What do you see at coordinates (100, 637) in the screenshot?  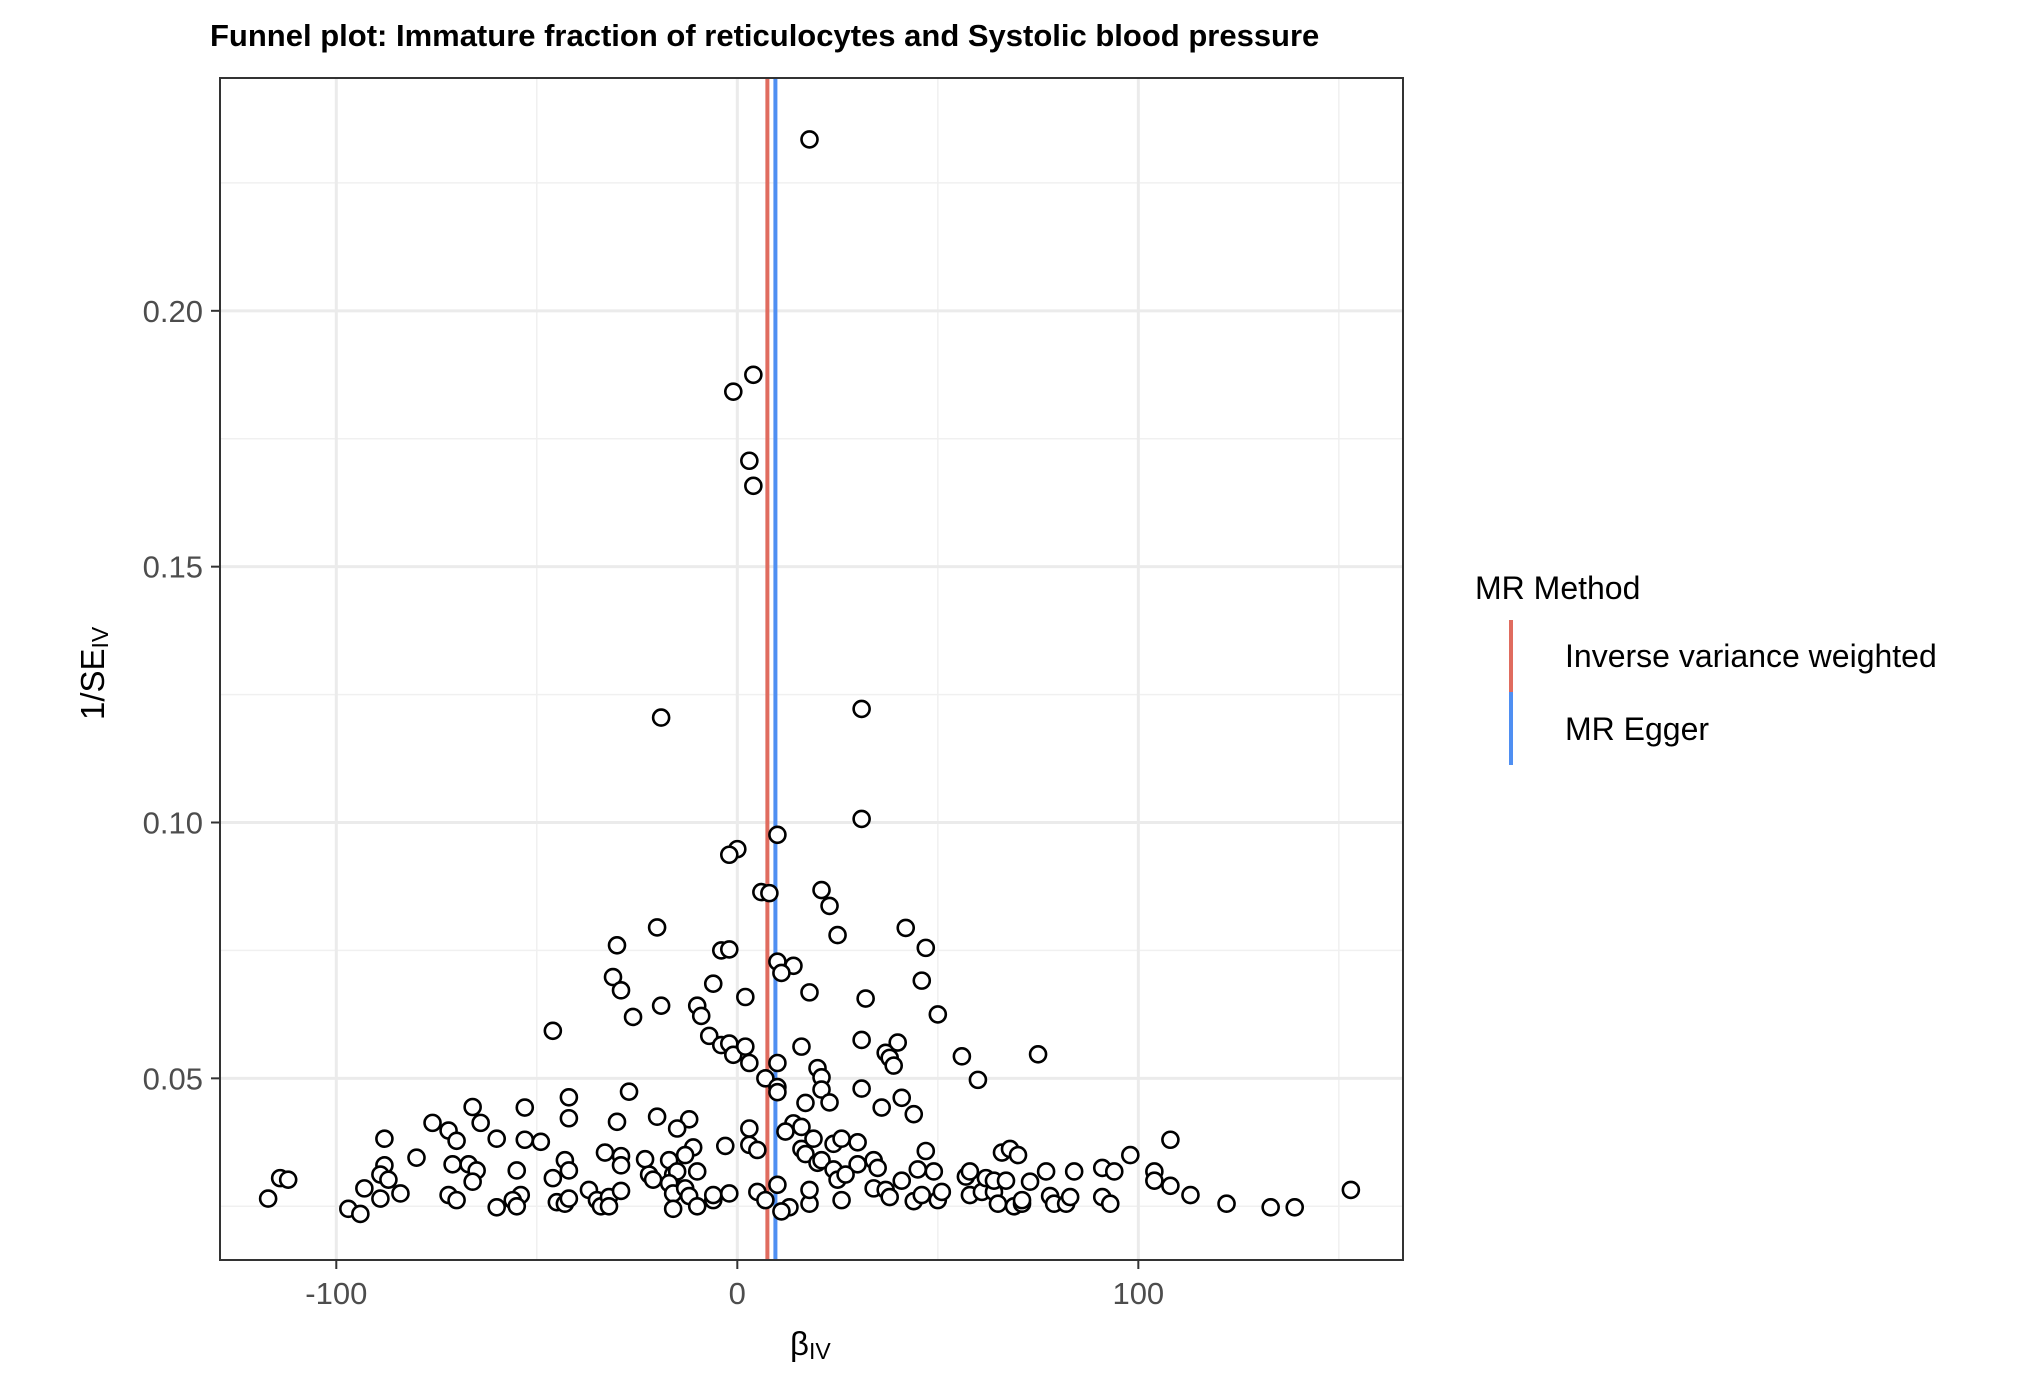 I see `y-axis-title-sub: IV` at bounding box center [100, 637].